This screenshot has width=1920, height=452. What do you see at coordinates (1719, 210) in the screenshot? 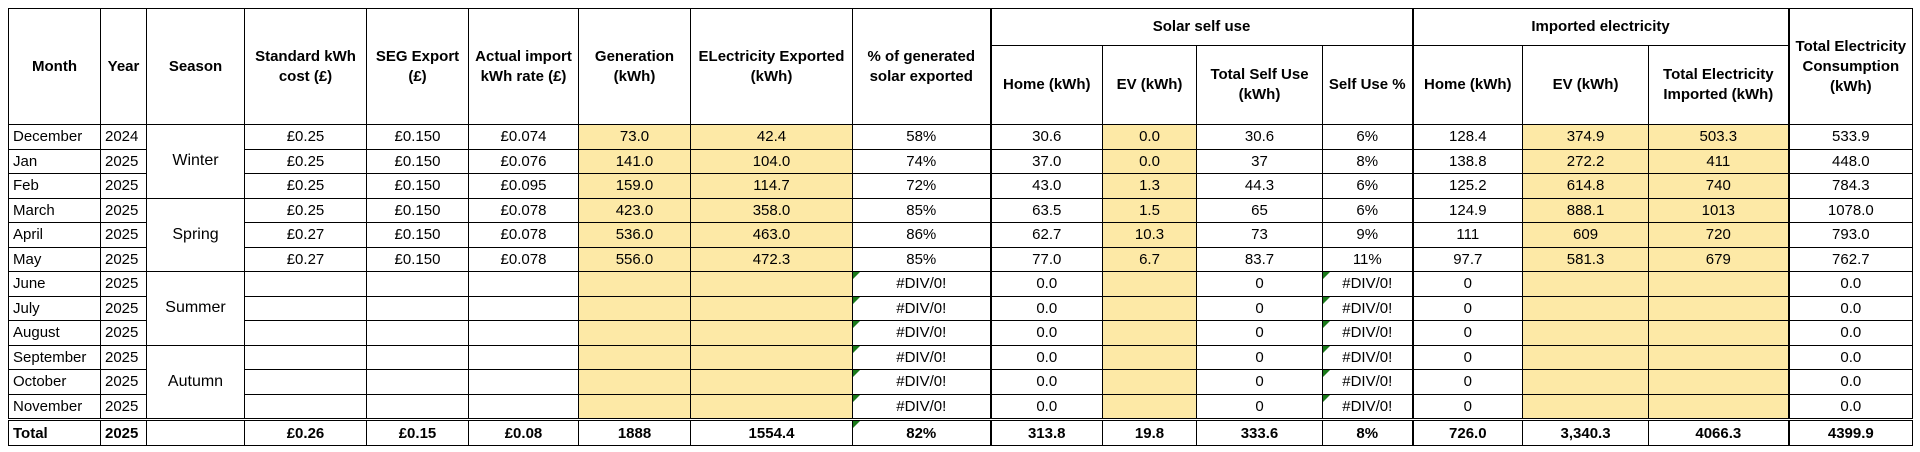
I see `cell-total-imported: 1013` at bounding box center [1719, 210].